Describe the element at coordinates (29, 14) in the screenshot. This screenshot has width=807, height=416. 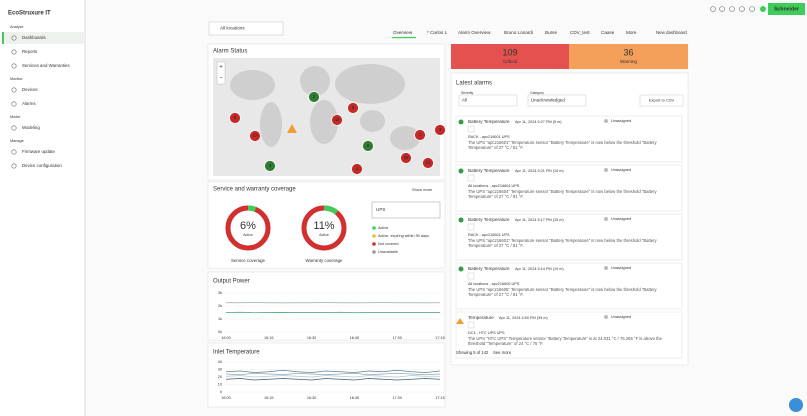
I see `logo: EcoStruxure IT` at that location.